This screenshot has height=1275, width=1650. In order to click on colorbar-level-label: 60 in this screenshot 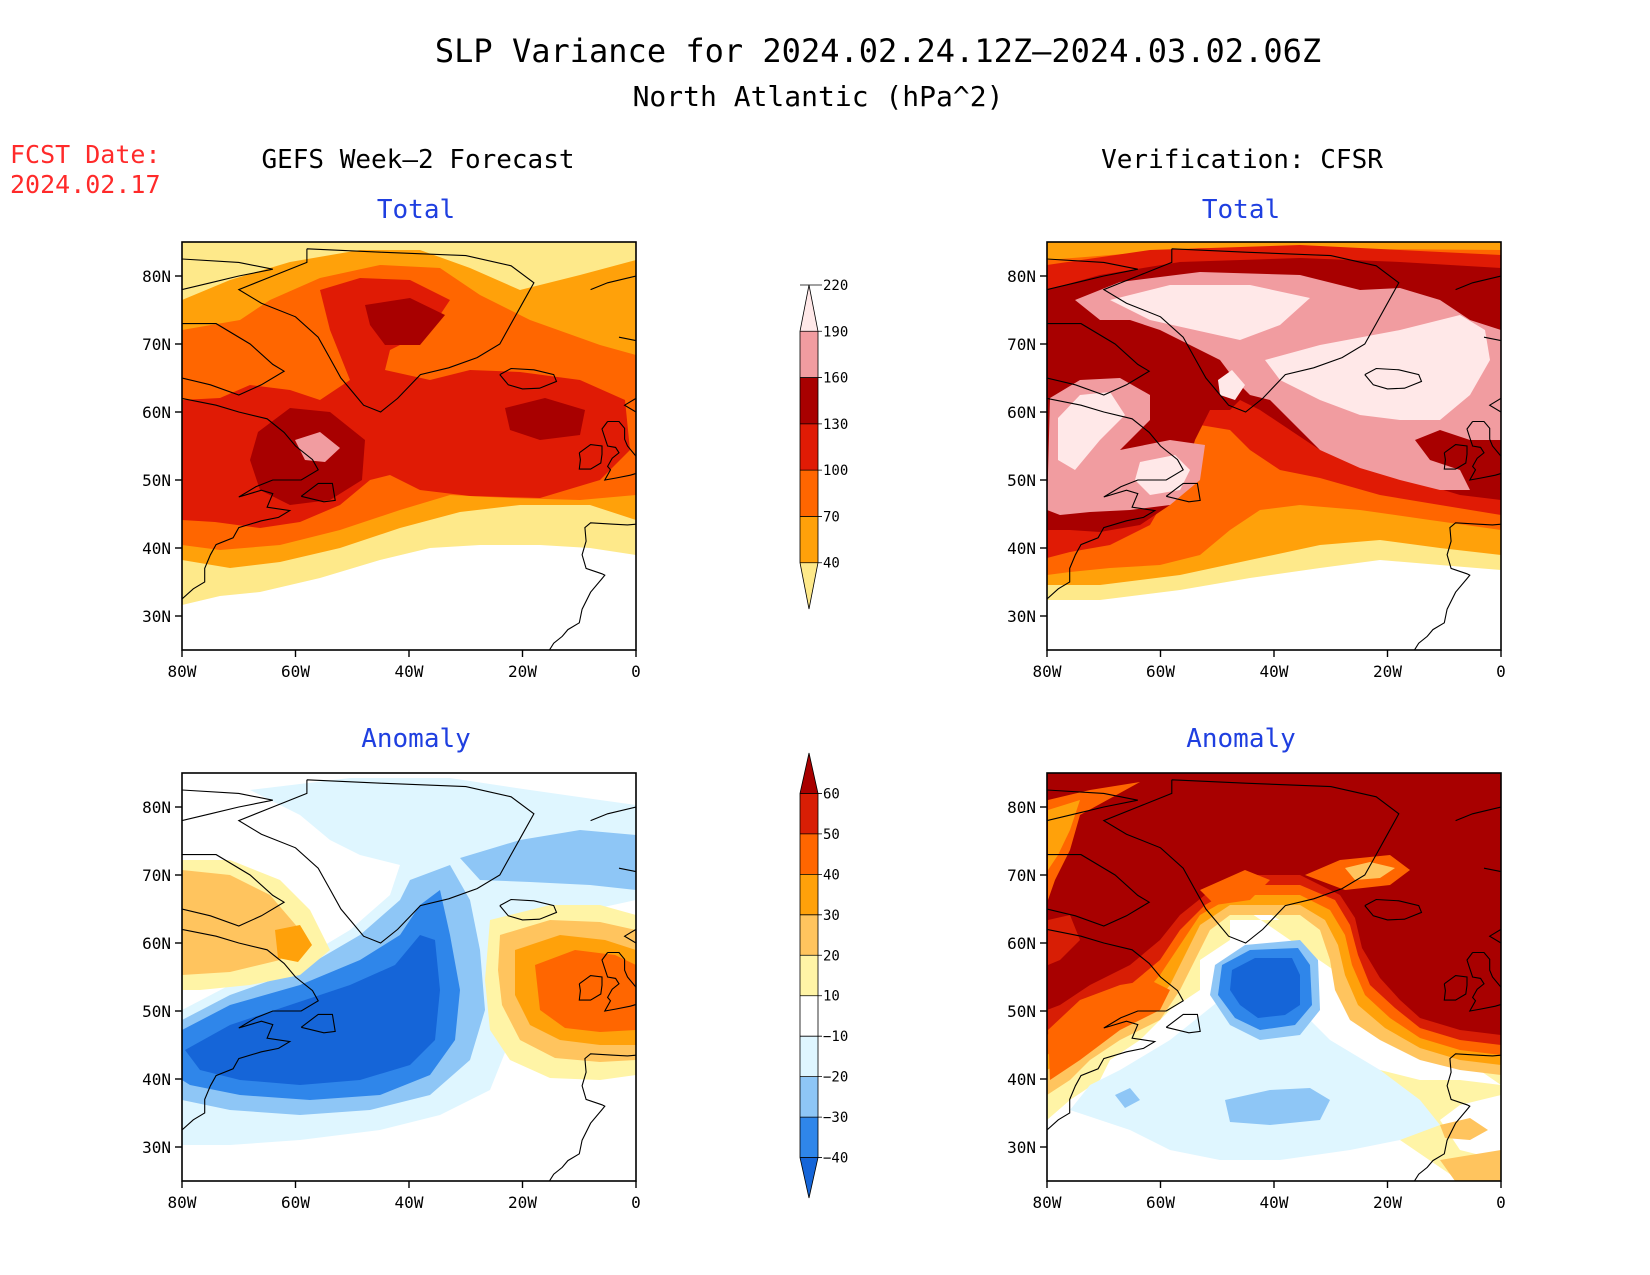, I will do `click(831, 794)`.